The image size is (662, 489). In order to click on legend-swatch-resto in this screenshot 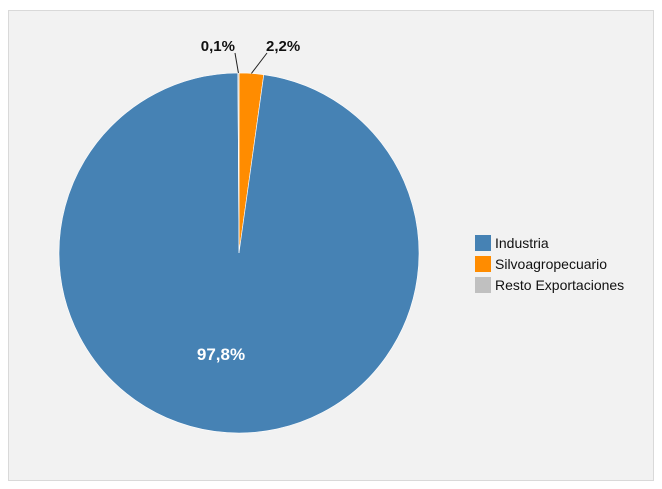, I will do `click(483, 284)`.